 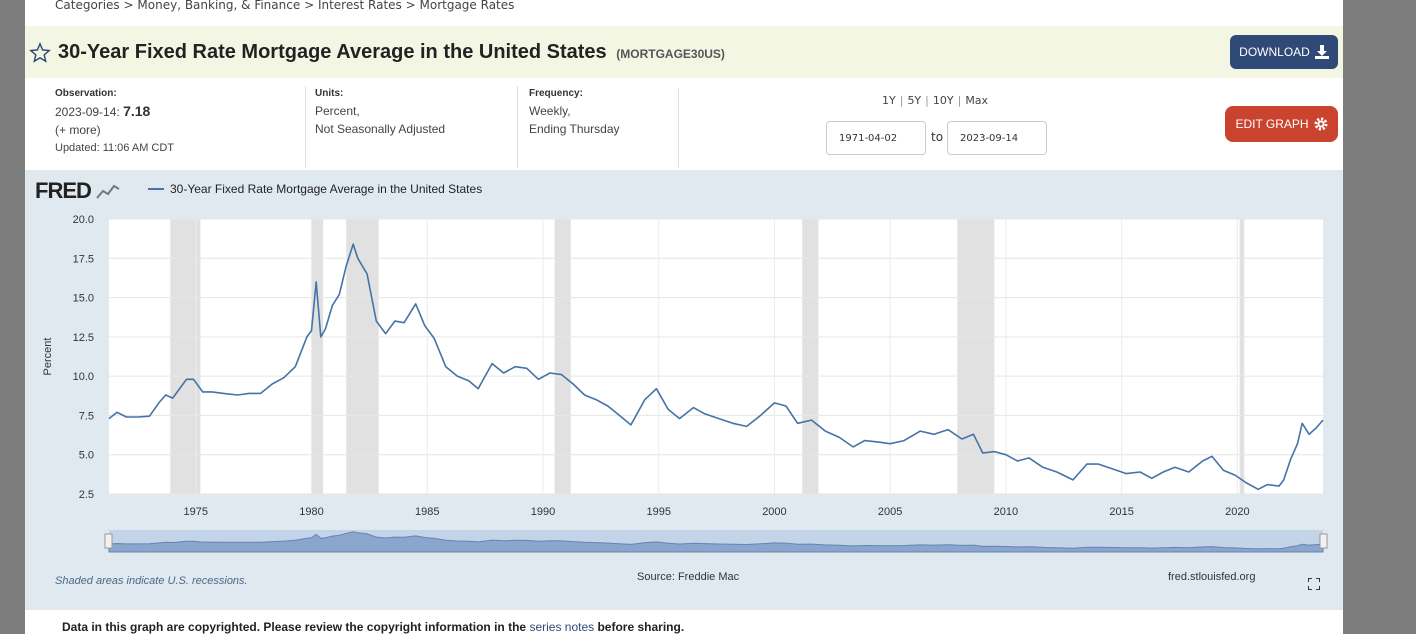 I want to click on y-tick-label: 5.0, so click(x=86, y=456).